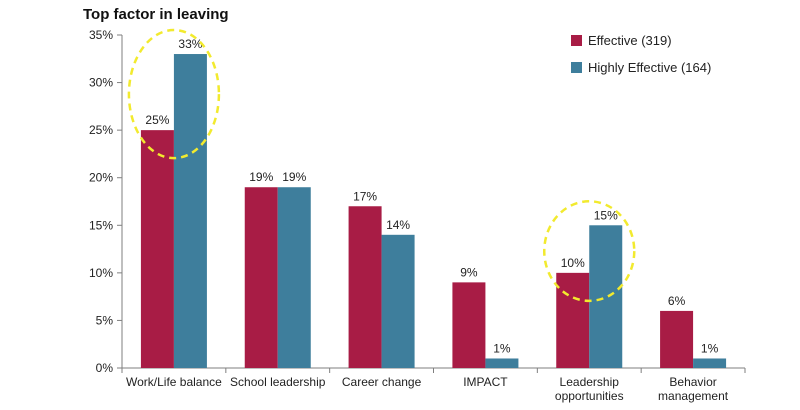 This screenshot has width=800, height=410. What do you see at coordinates (157, 120) in the screenshot?
I see `bar-data-label: 25%` at bounding box center [157, 120].